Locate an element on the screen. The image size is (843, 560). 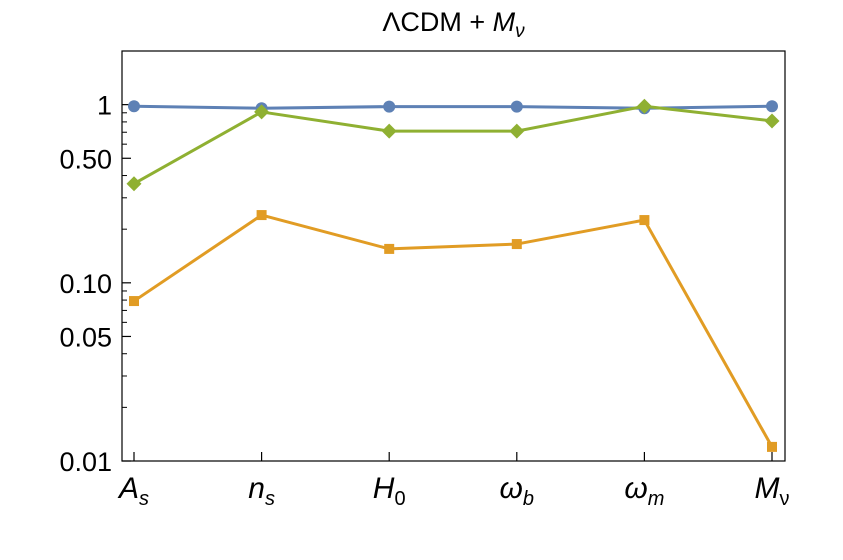
y-axis: 1 0.50 0.10 0.05 0.01 is located at coordinates (95, 263).